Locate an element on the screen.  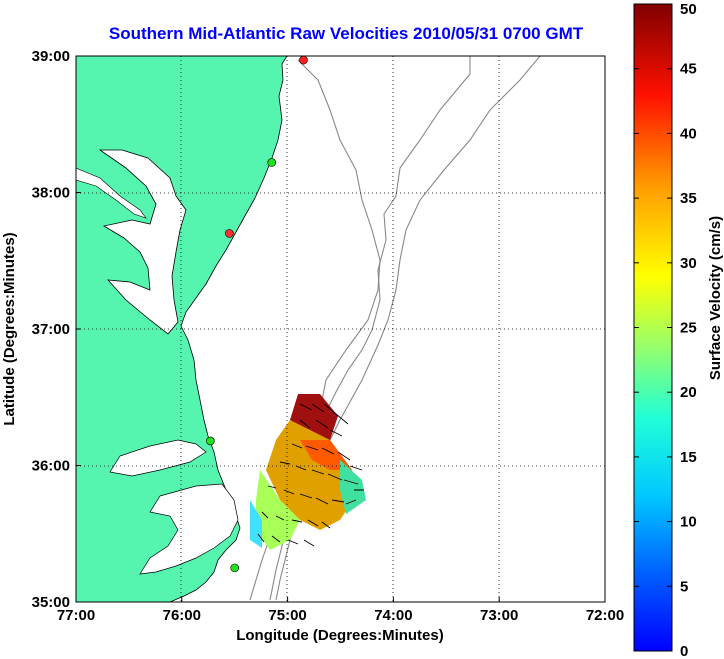
potomac-river is located at coordinates (111, 193).